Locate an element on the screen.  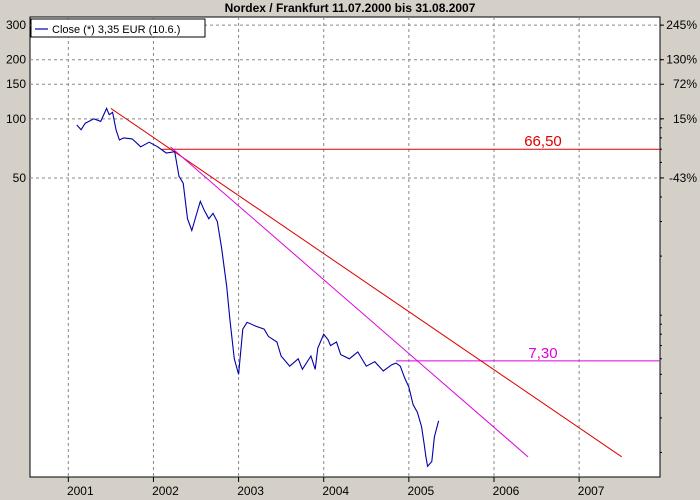
legend-box is located at coordinates (118, 28).